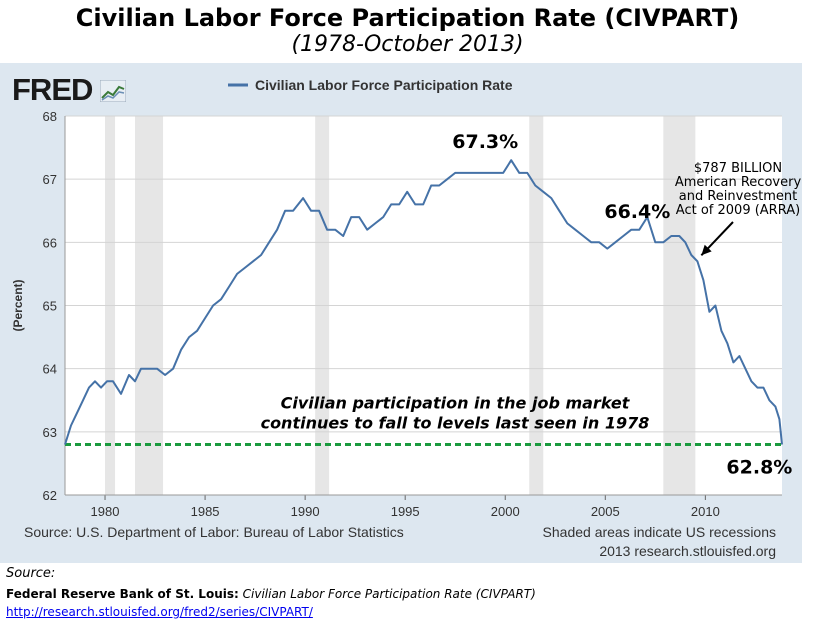  I want to click on data-label: 66.4%, so click(637, 212).